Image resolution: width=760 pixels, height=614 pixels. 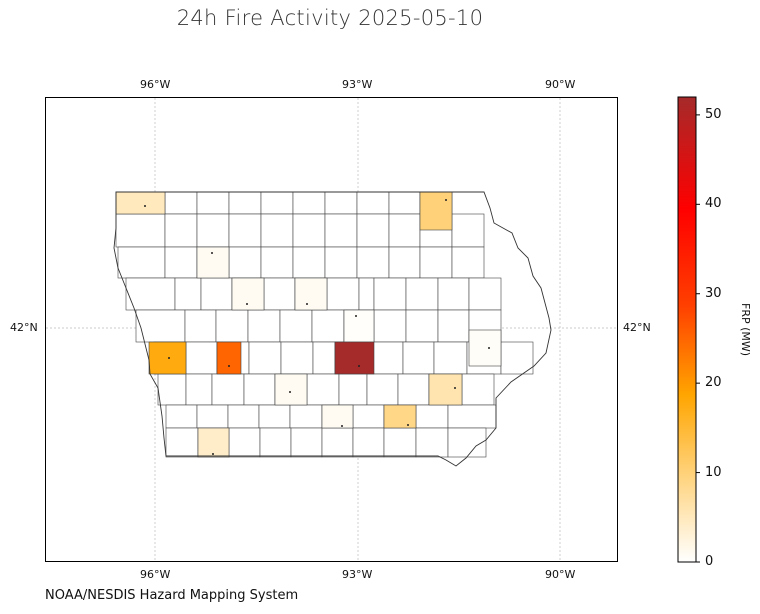 I want to click on fire-county-west-border, so click(x=167, y=358).